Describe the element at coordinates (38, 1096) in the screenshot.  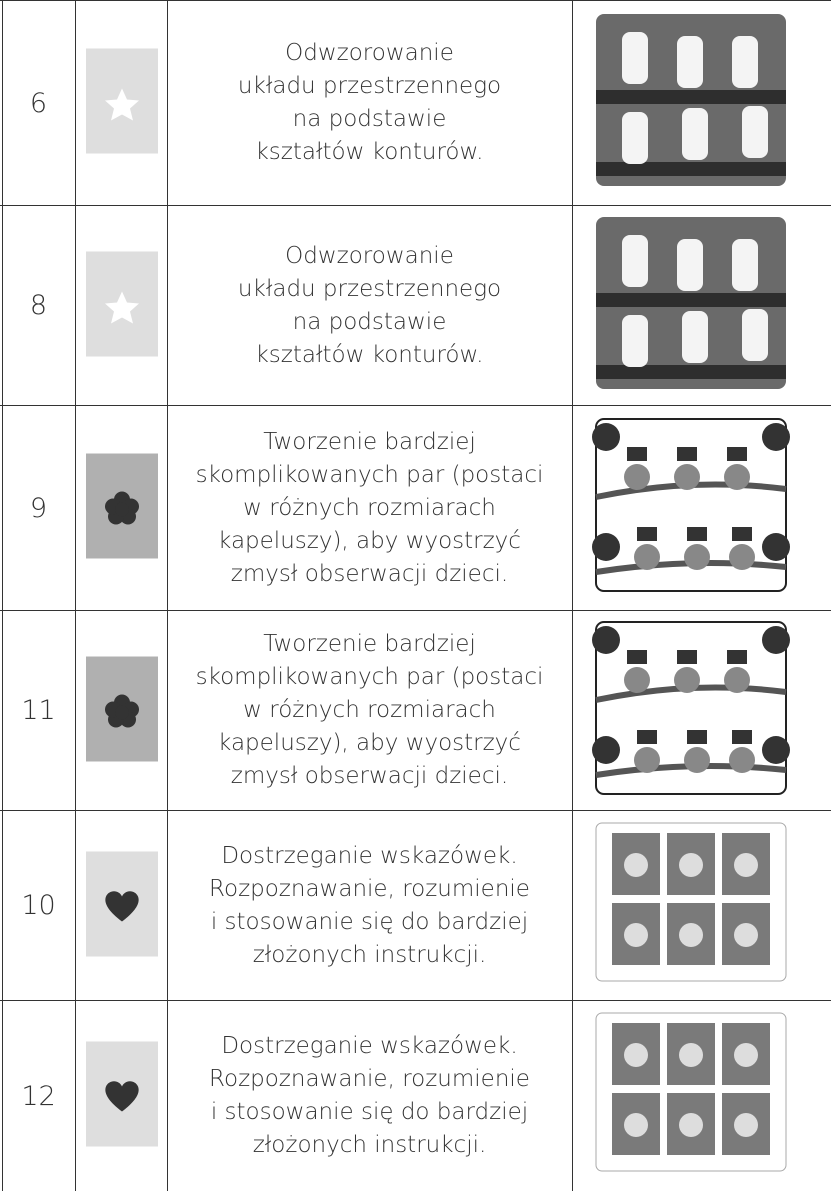
I see `row-number: 12` at that location.